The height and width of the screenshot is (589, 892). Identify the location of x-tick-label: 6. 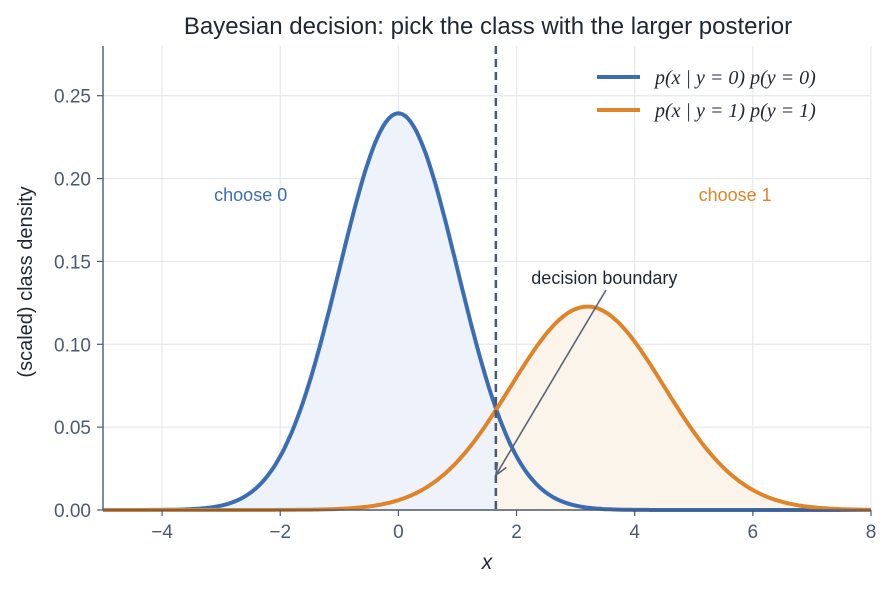
(753, 532).